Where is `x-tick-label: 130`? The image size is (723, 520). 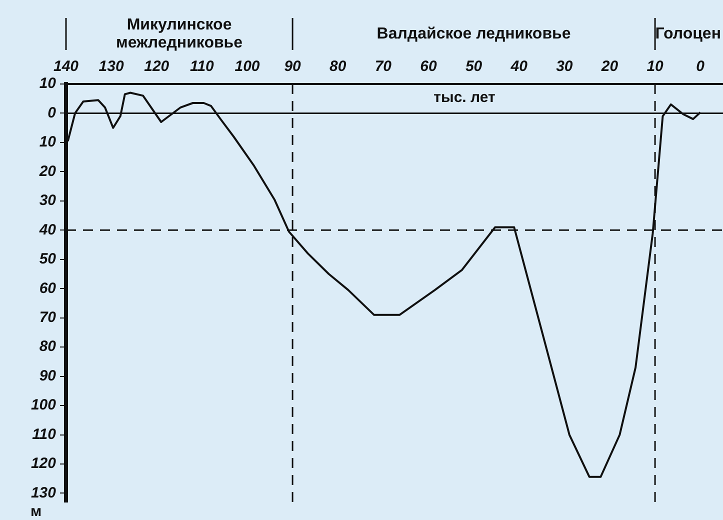
x-tick-label: 130 is located at coordinates (111, 67).